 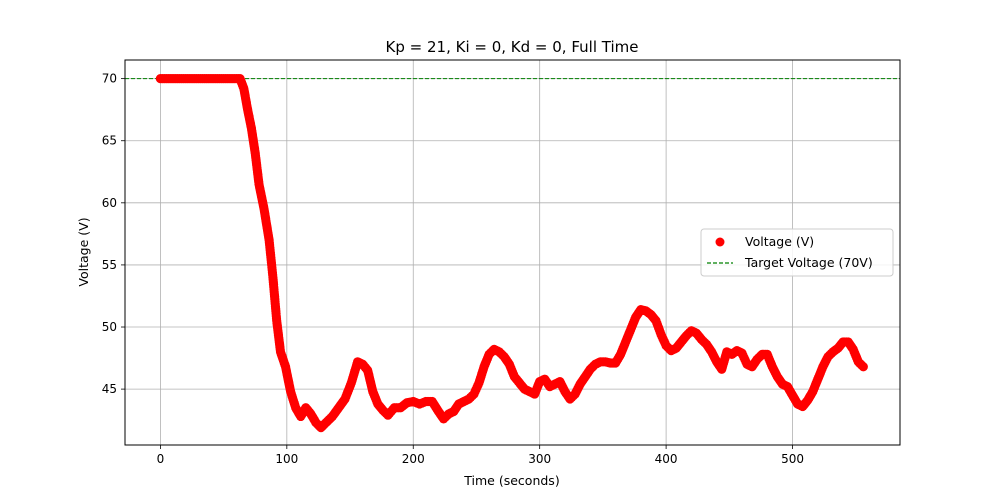 I want to click on legend: Voltage (V) Target Voltage (70V), so click(x=797, y=252).